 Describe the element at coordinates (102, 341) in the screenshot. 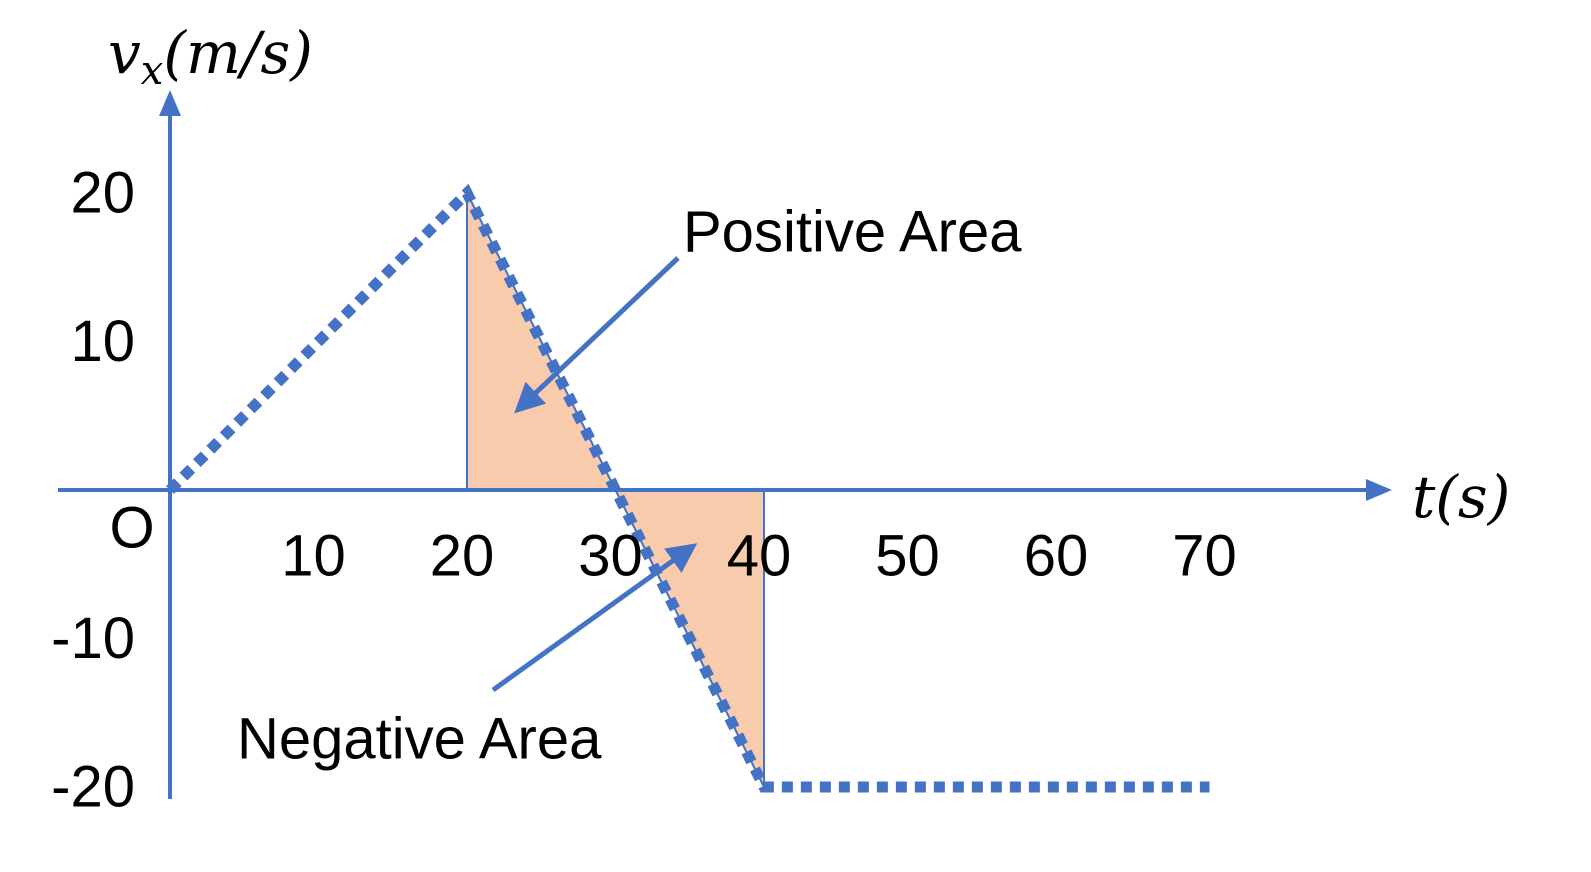

I see `y-tick-label: 10` at that location.